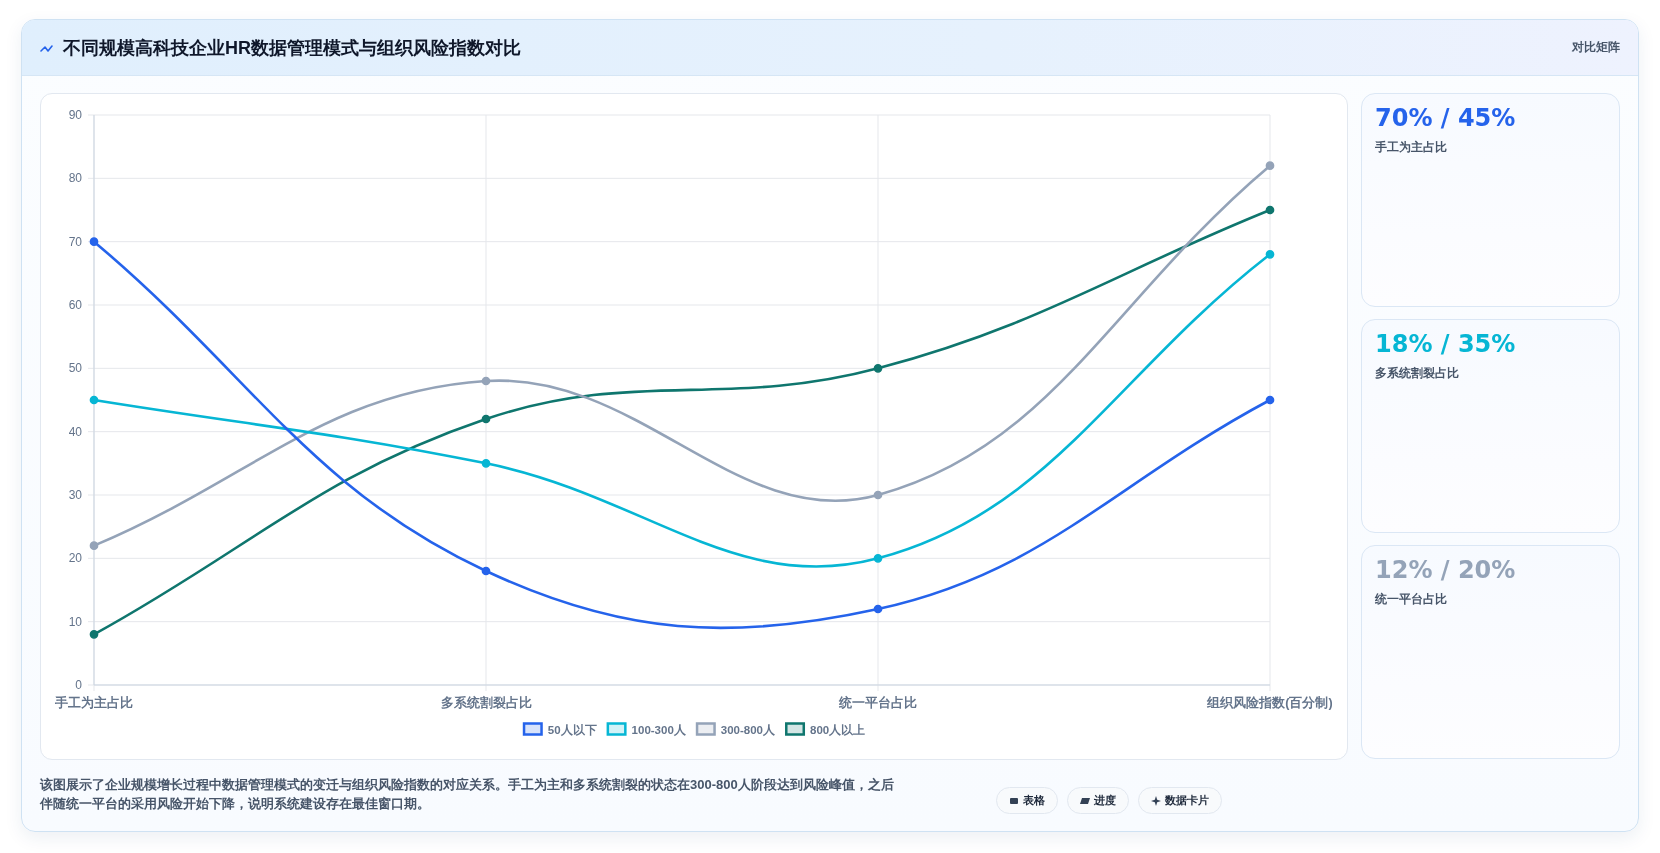  I want to click on legend-label: 100-300人, so click(659, 730).